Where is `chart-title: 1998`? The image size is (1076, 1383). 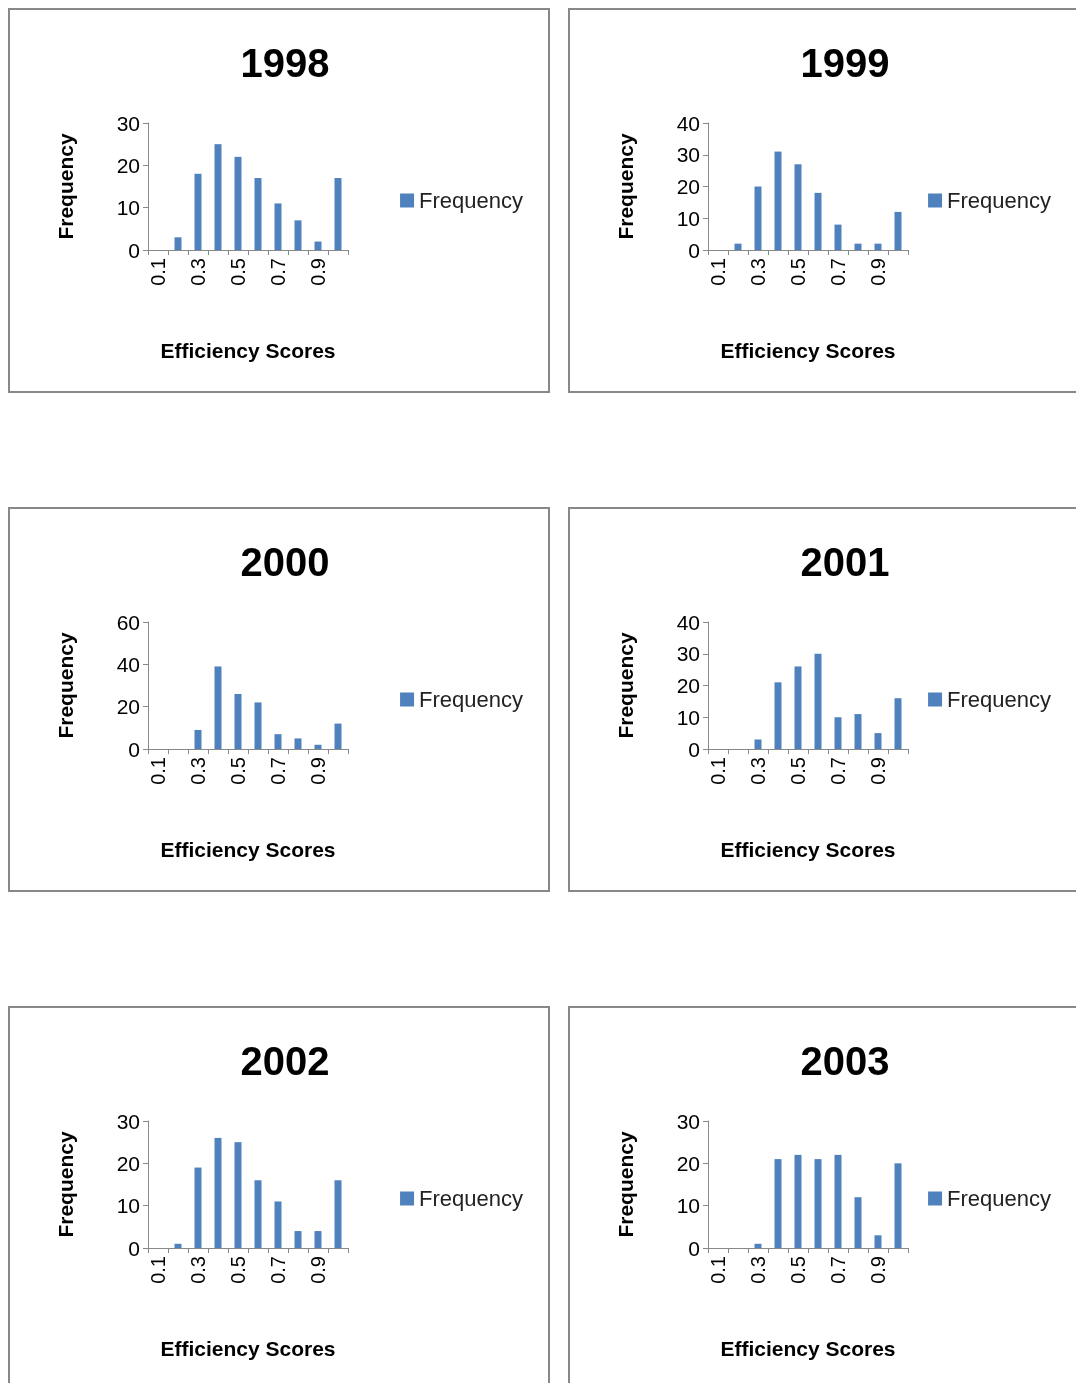 chart-title: 1998 is located at coordinates (285, 63).